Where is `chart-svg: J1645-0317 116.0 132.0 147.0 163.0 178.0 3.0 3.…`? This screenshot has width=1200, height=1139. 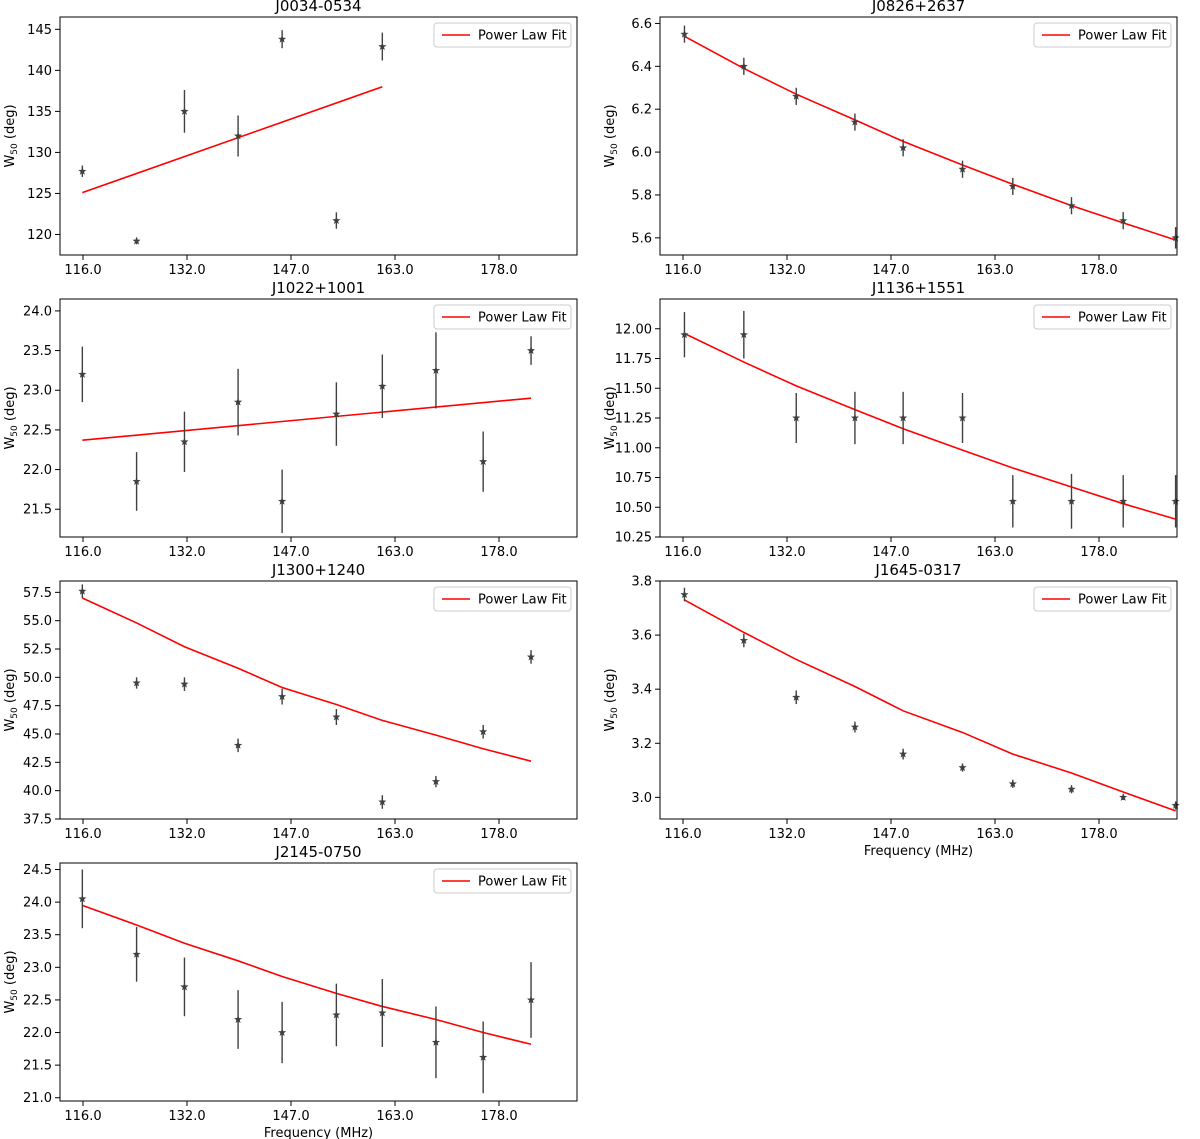 chart-svg: J1645-0317 116.0 132.0 147.0 163.0 178.0 3.0 3.… is located at coordinates (891, 710).